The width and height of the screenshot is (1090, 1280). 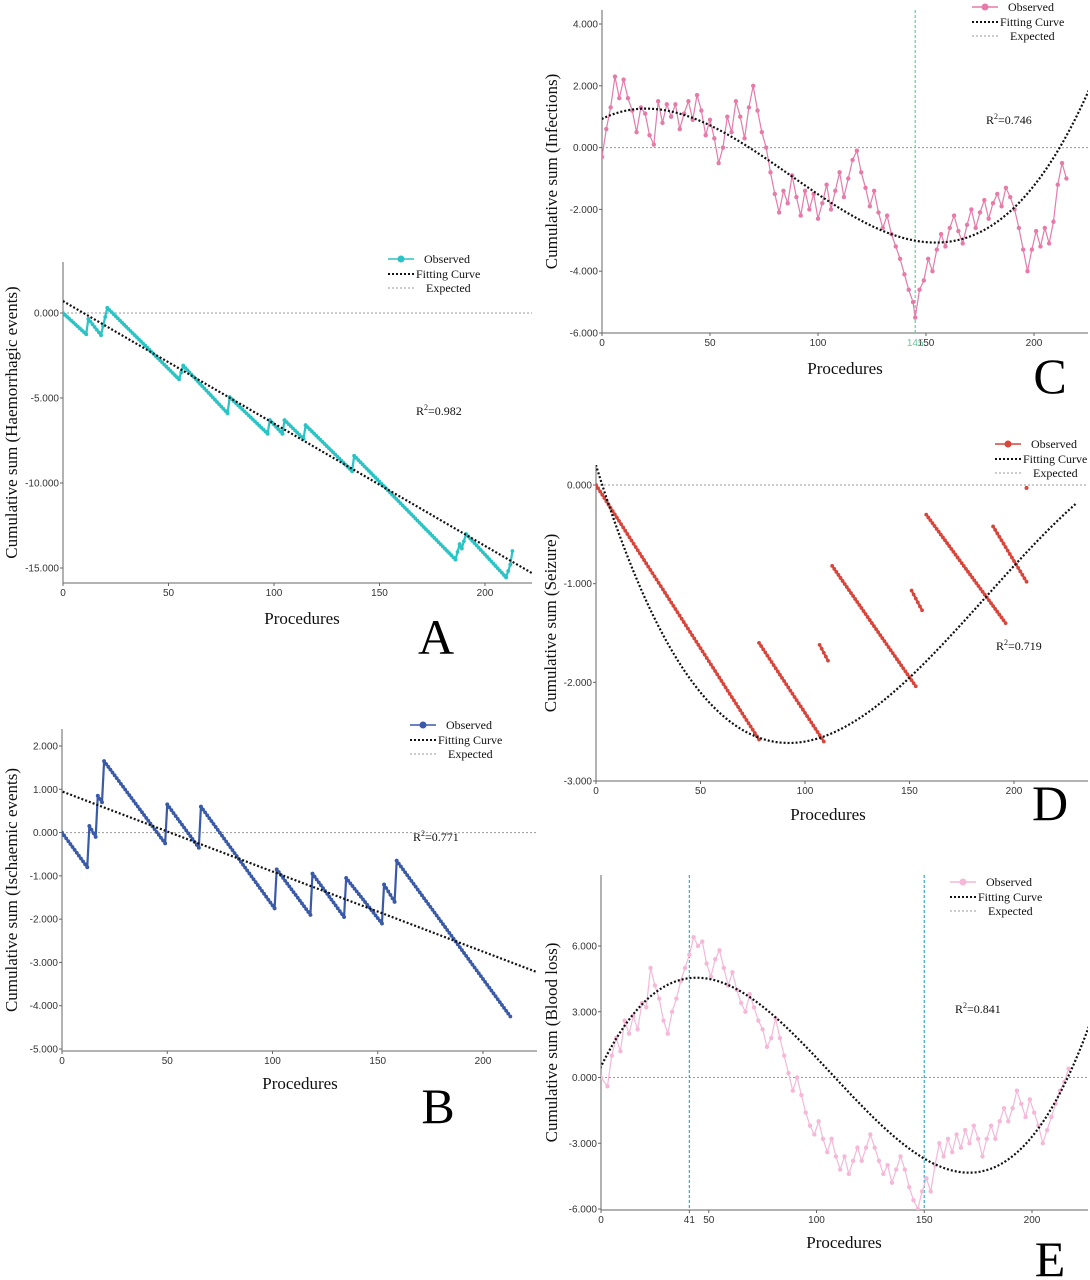 What do you see at coordinates (44, 920) in the screenshot?
I see `y-tick-label: -2.000` at bounding box center [44, 920].